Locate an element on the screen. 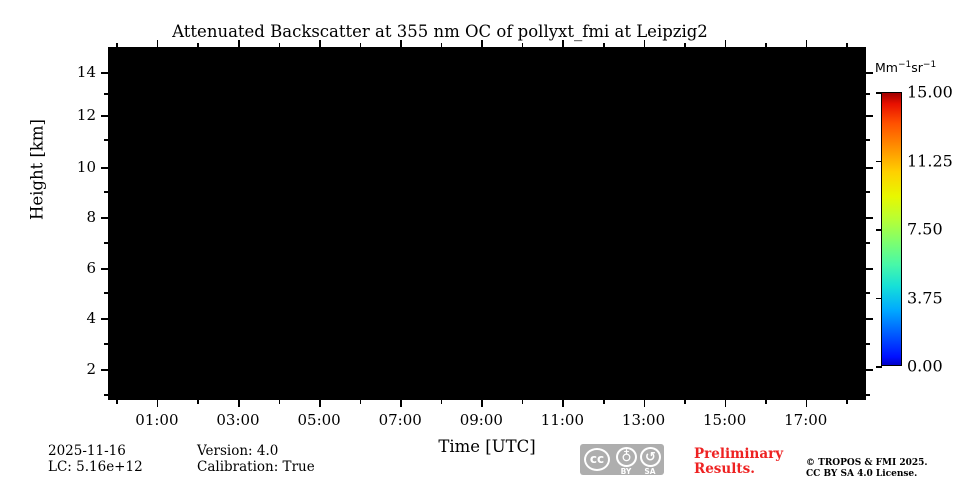  colorbar-tick-label: 11.25 is located at coordinates (930, 160).